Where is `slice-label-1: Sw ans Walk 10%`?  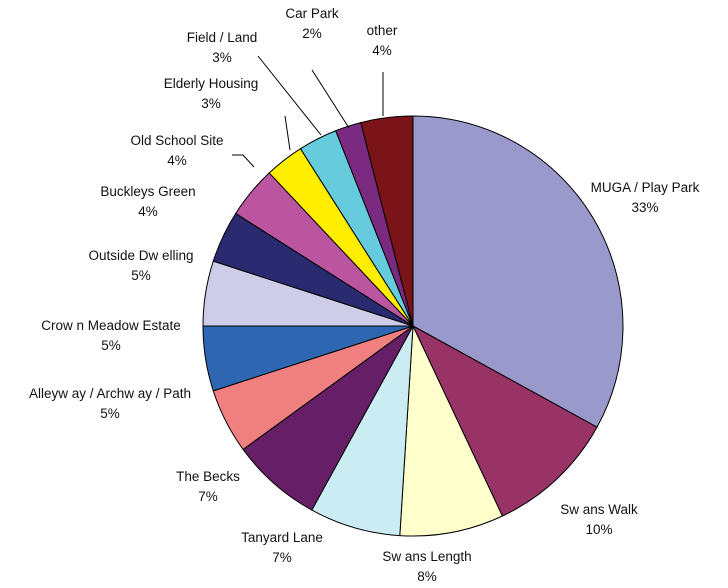 slice-label-1: Sw ans Walk 10% is located at coordinates (599, 519).